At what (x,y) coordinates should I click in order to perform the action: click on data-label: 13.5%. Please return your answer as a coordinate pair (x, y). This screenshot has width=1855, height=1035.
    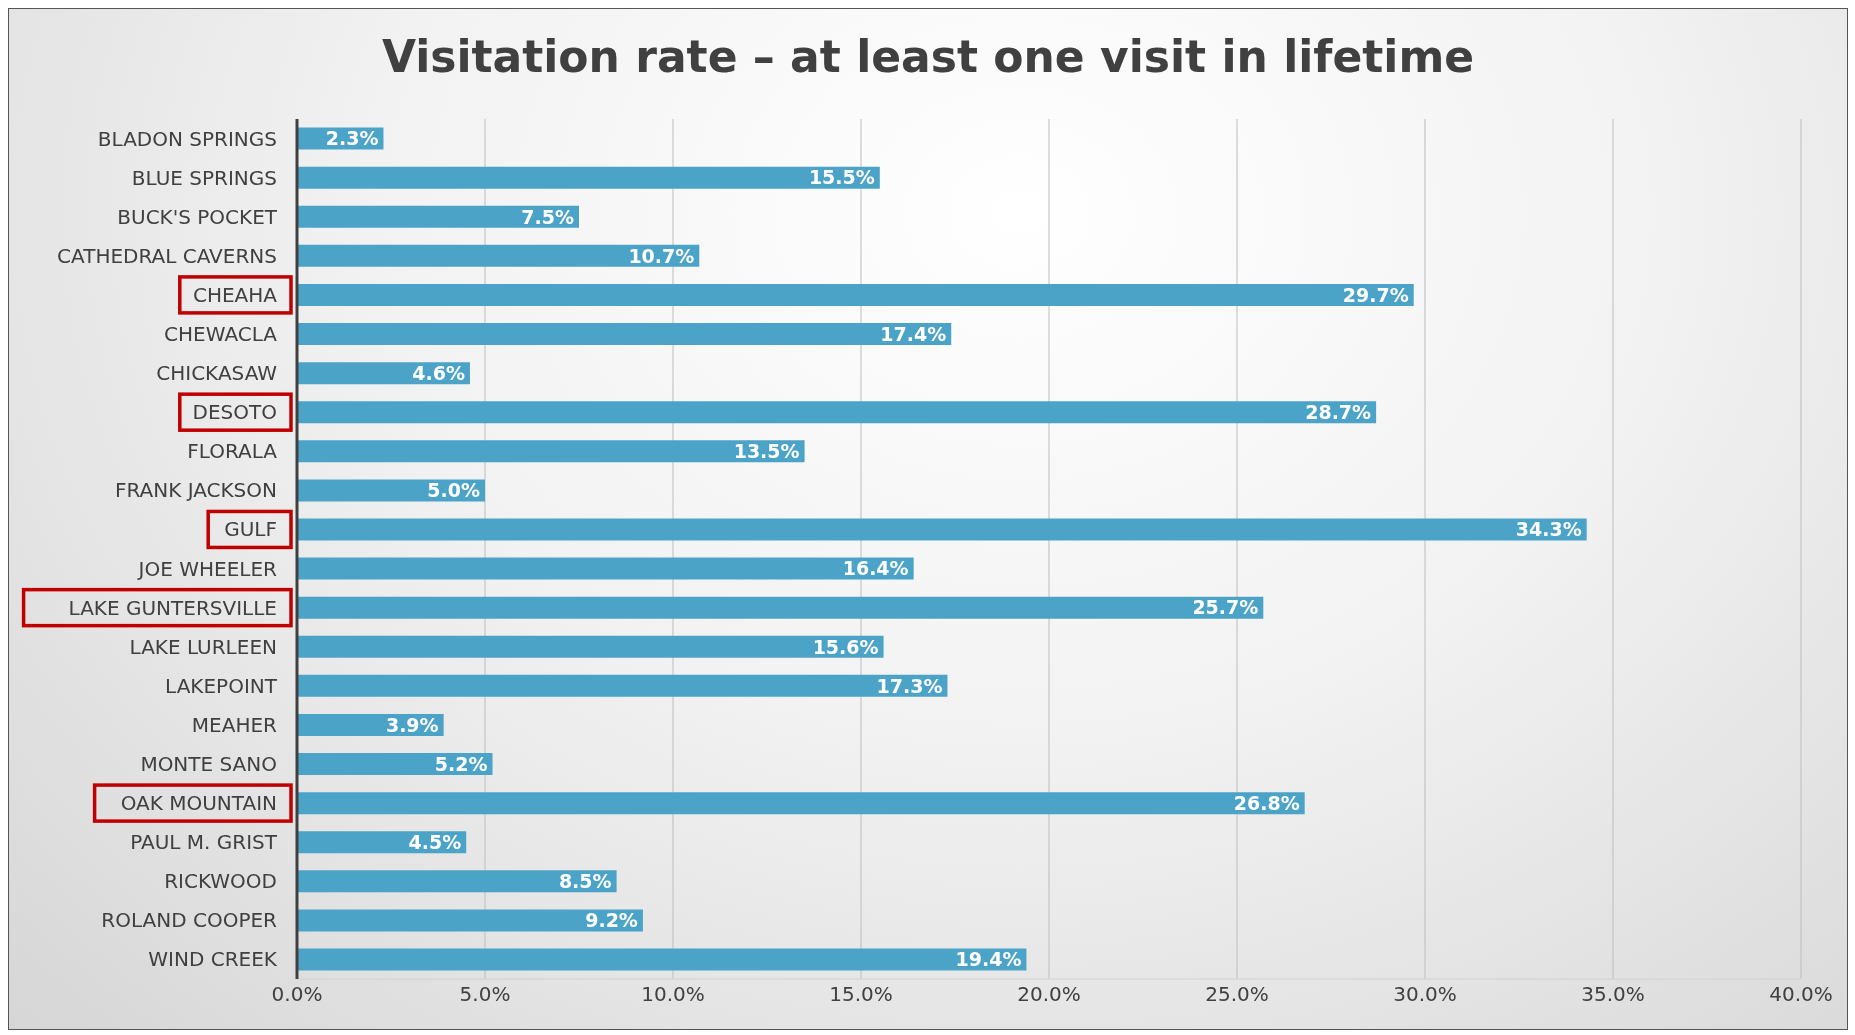
    Looking at the image, I should click on (766, 451).